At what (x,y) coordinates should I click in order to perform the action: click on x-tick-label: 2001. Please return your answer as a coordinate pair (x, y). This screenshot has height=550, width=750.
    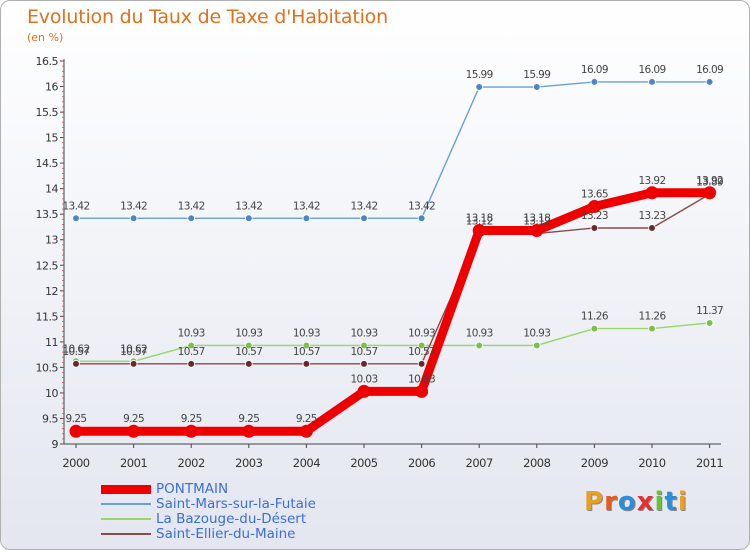
    Looking at the image, I should click on (133, 463).